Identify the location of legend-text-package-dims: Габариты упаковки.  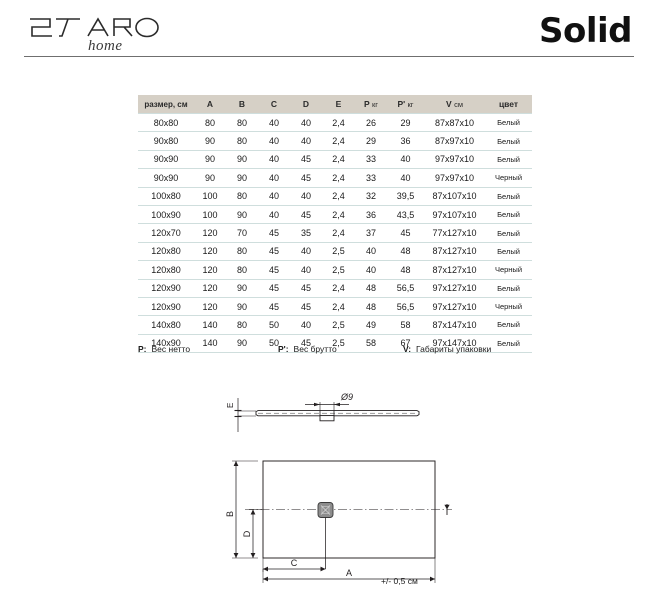
(454, 349).